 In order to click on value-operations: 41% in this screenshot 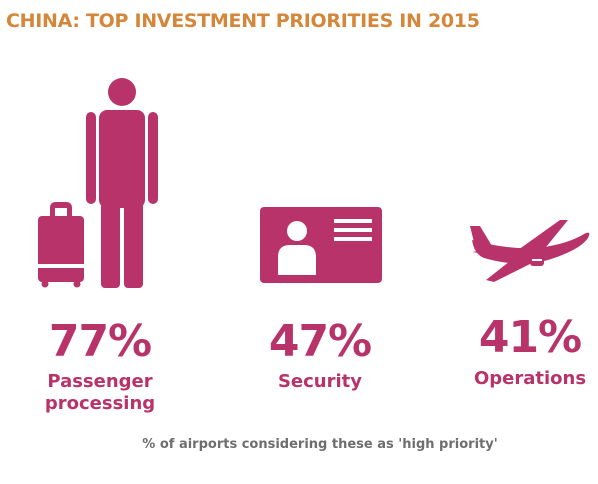, I will do `click(530, 337)`.